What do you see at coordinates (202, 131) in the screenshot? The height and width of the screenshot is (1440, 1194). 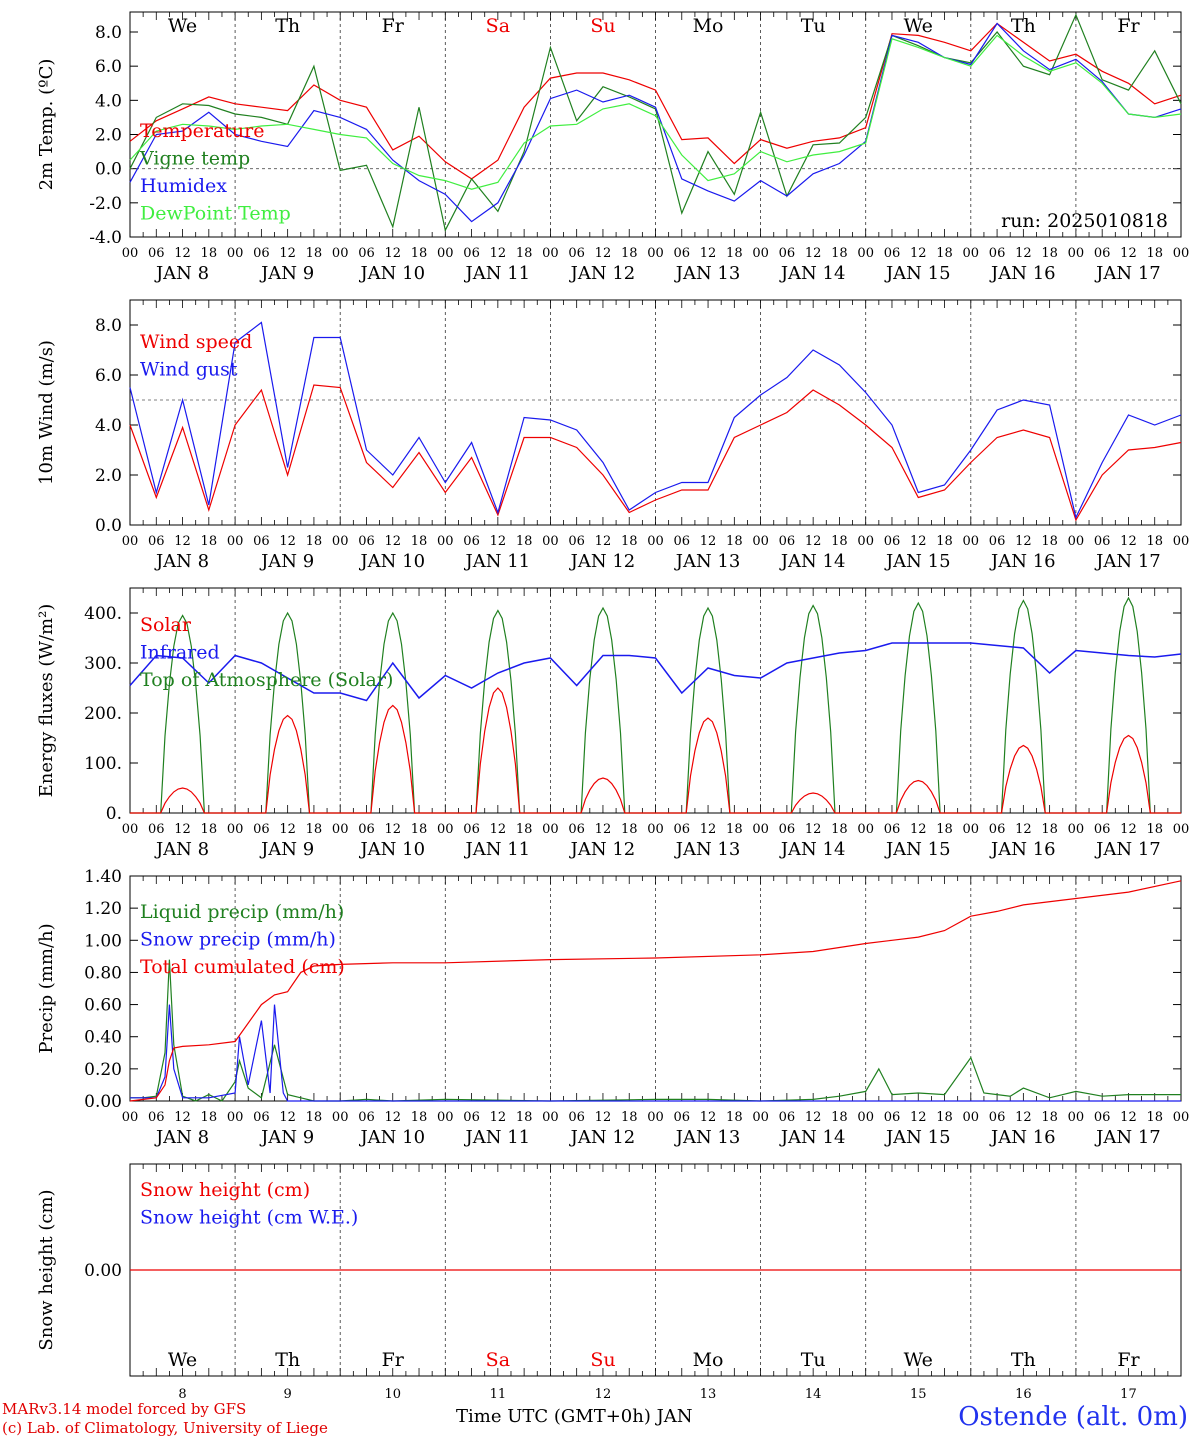 I see `panel-1-legend-entry: Temperature` at bounding box center [202, 131].